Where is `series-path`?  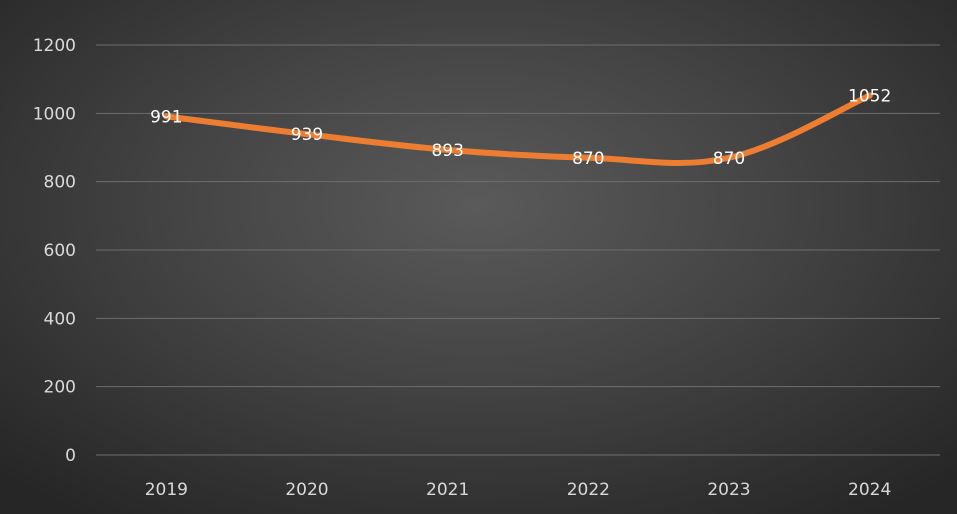
series-path is located at coordinates (518, 129).